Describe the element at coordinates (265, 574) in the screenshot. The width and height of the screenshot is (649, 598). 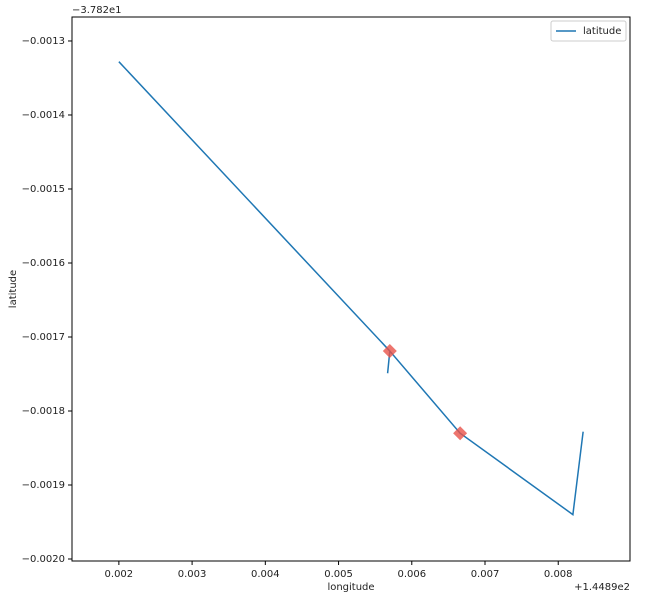
I see `x-tick-label: 0.004` at that location.